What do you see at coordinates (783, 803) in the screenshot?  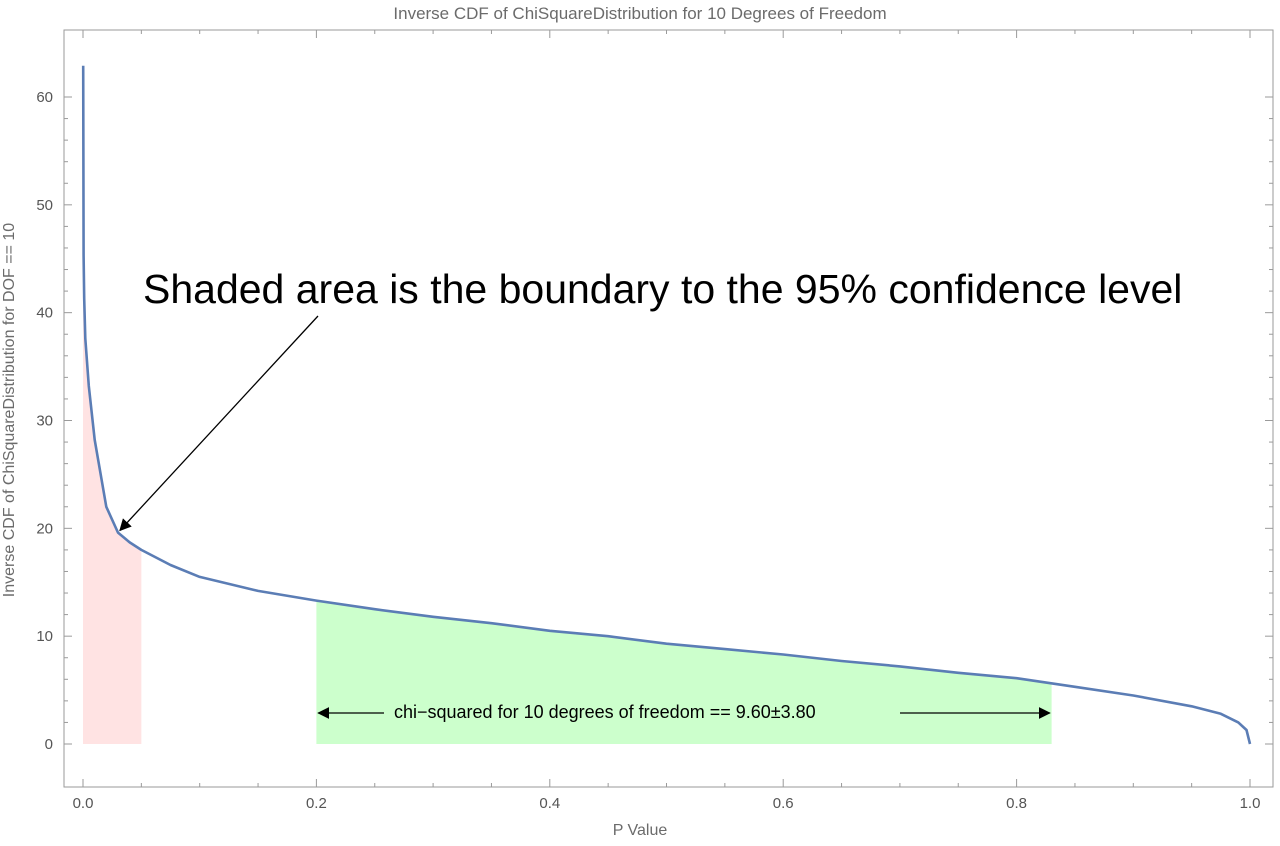 I see `x-tick-label: 0.6` at bounding box center [783, 803].